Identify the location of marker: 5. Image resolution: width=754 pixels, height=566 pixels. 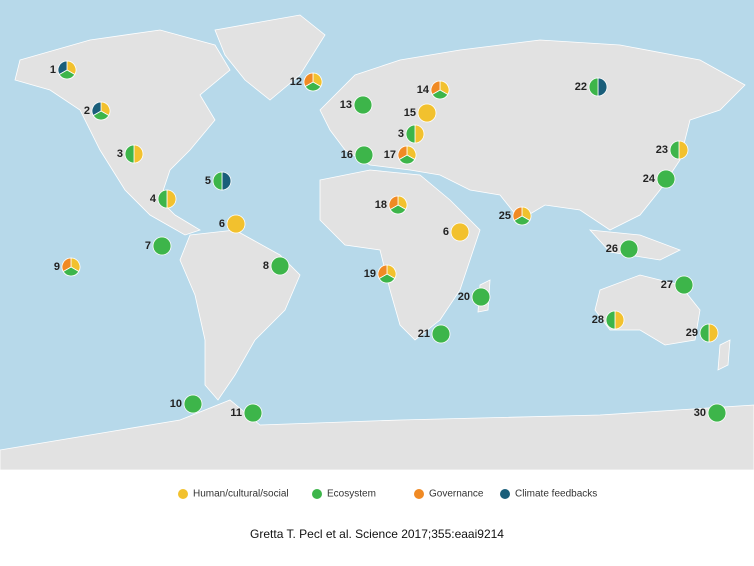
(218, 181).